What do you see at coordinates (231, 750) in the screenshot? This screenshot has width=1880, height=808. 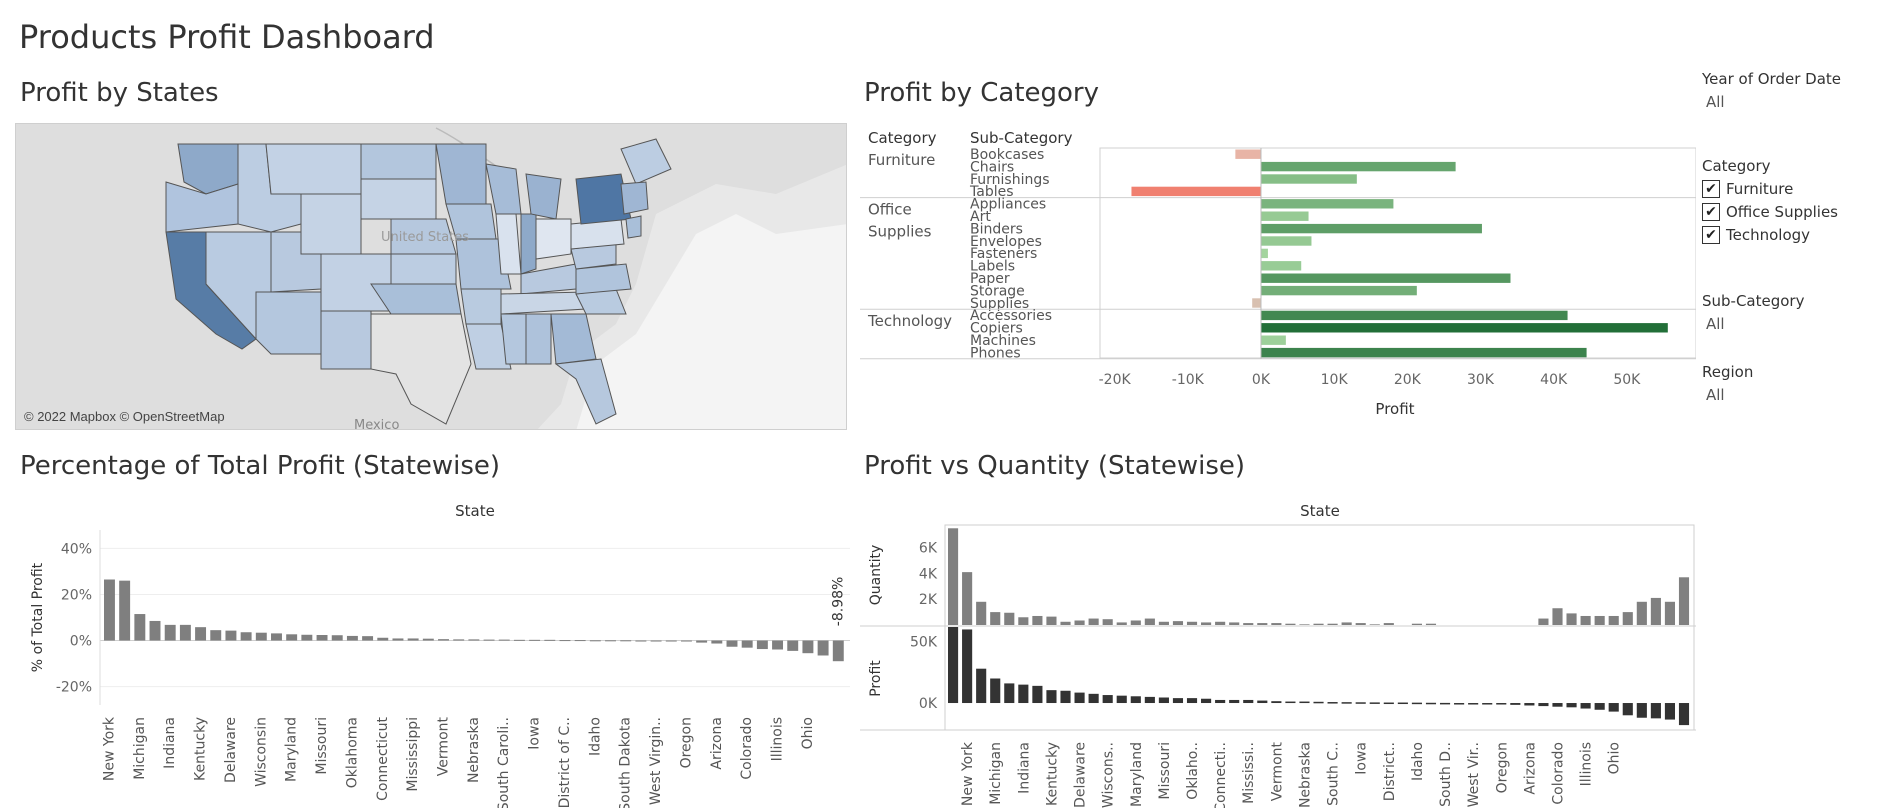 I see `pct-x-tick: Delaware` at bounding box center [231, 750].